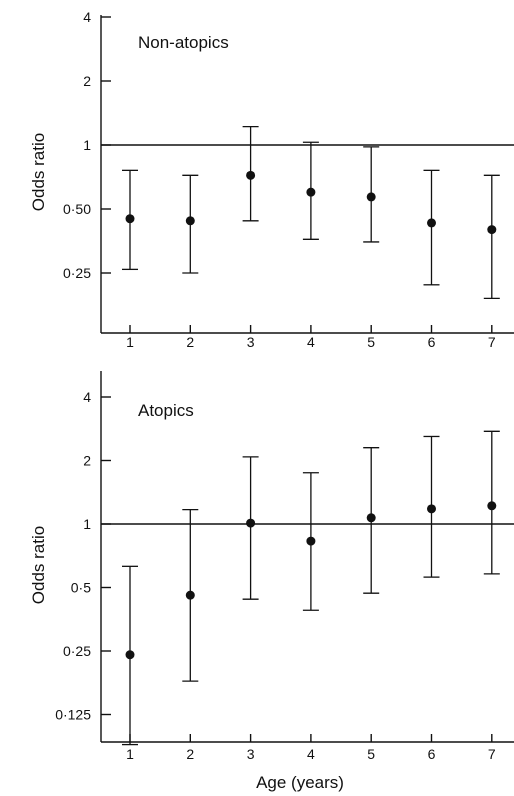 The height and width of the screenshot is (796, 514). I want to click on x-axis-title: Age (years), so click(300, 782).